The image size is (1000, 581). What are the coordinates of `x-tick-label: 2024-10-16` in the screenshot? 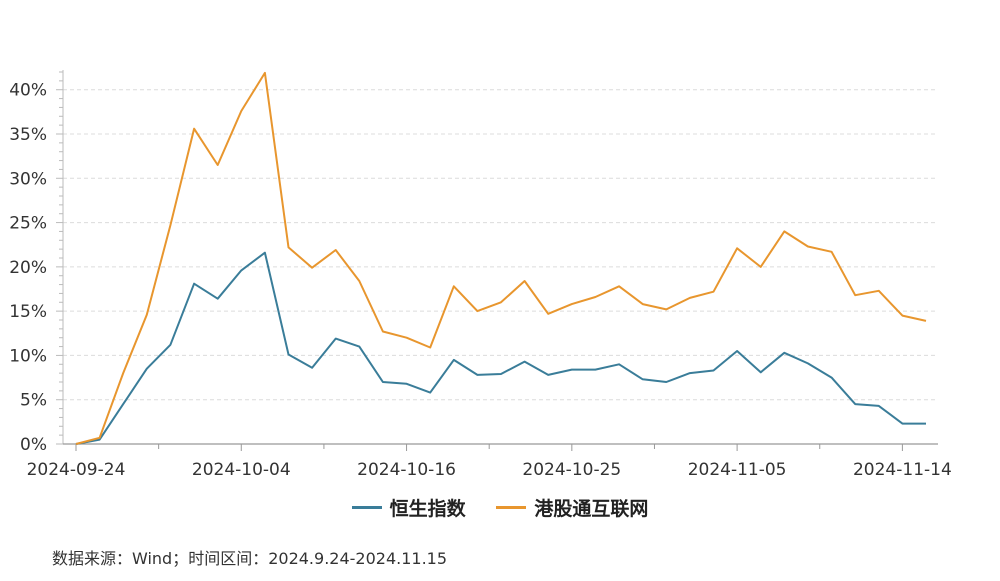 It's located at (406, 470).